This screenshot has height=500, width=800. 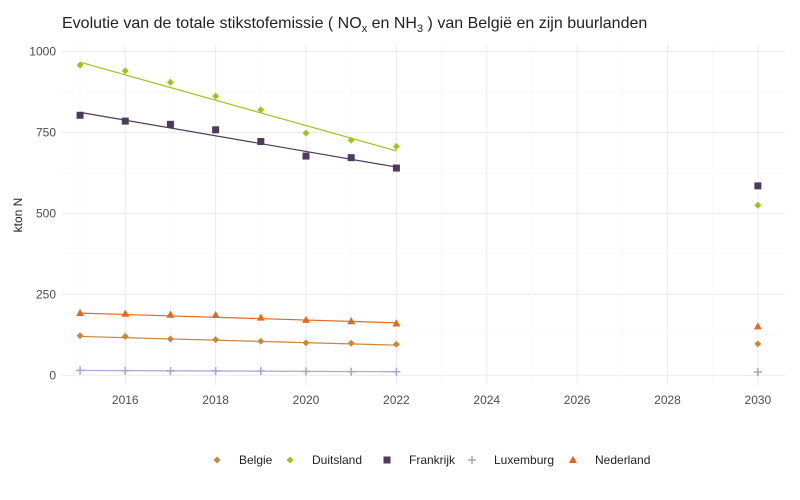 I want to click on x-tick-label: 2026, so click(x=577, y=400).